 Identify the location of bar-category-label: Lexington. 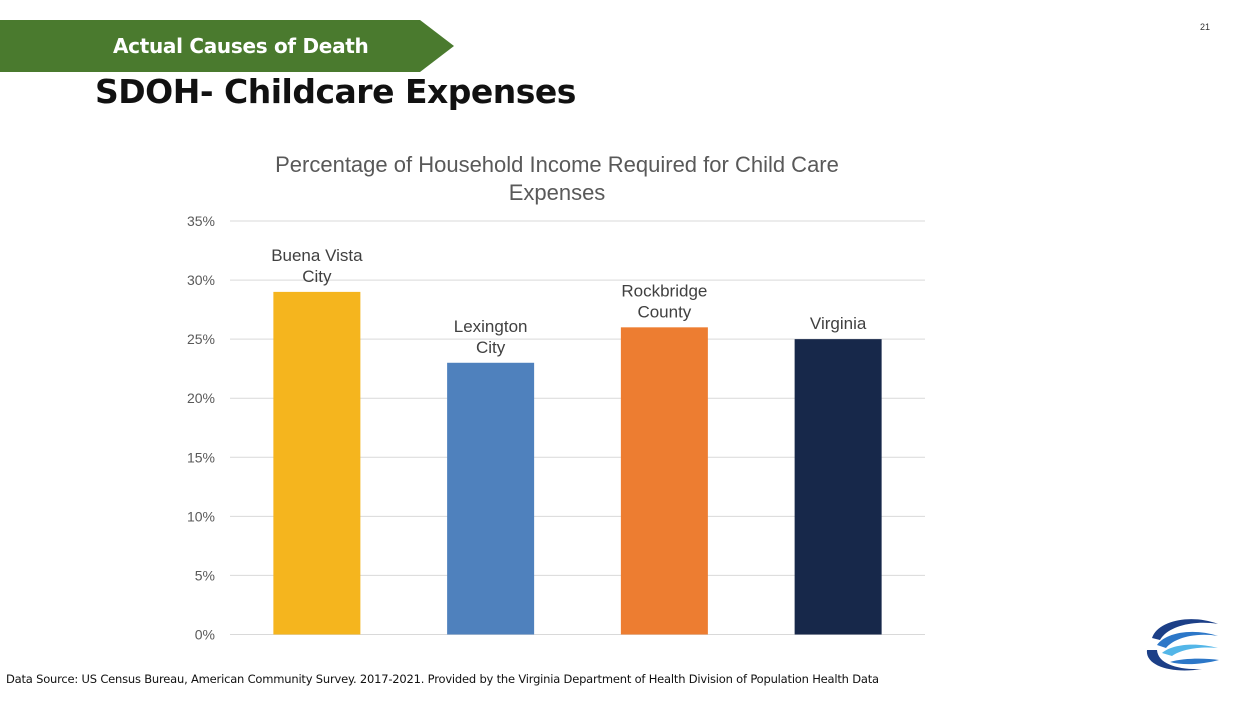
(491, 326).